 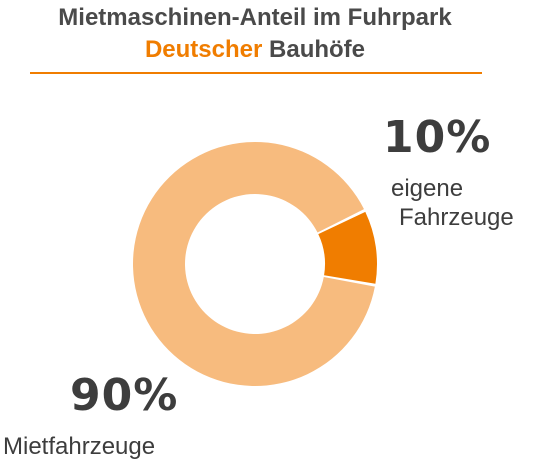 I want to click on donut-slice-eigene-fahrzeuge, so click(x=347, y=247).